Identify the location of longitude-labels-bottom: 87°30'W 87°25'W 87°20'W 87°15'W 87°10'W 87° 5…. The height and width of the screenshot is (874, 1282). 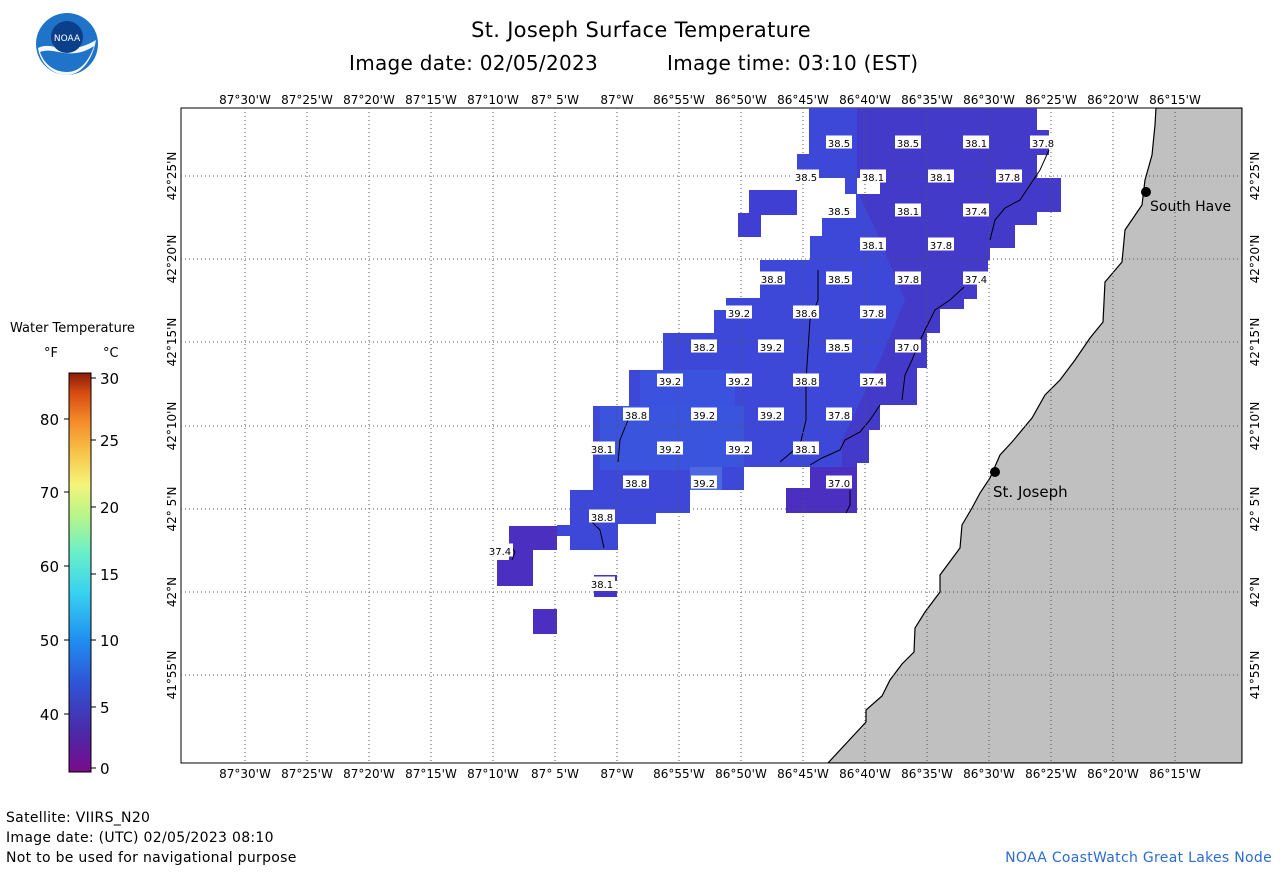
(710, 774).